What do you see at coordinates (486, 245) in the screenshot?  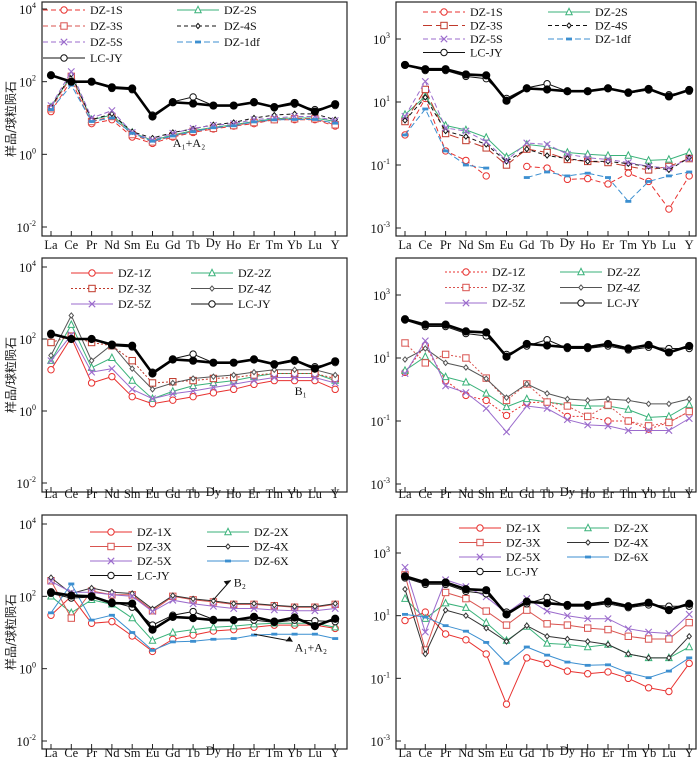 I see `x-tick-label-Sm: Sm` at bounding box center [486, 245].